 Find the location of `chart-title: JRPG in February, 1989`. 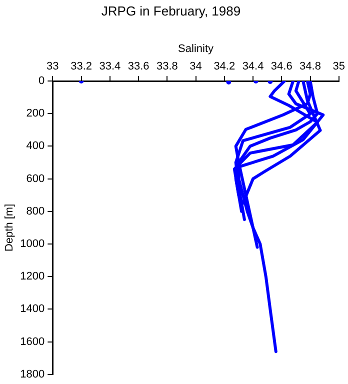

chart-title: JRPG in February, 1989 is located at coordinates (171, 10).